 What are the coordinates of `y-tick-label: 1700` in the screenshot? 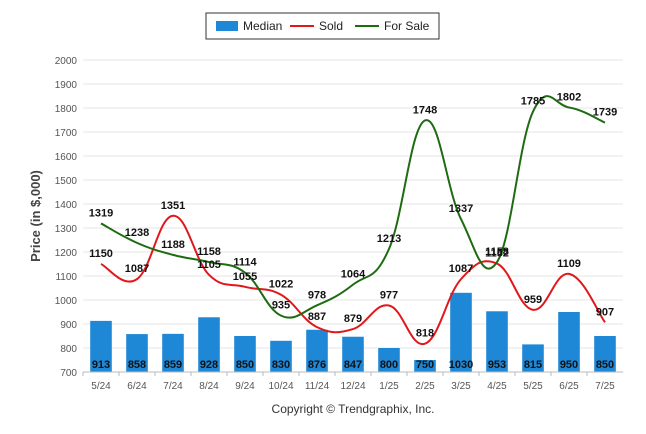 It's located at (66, 133).